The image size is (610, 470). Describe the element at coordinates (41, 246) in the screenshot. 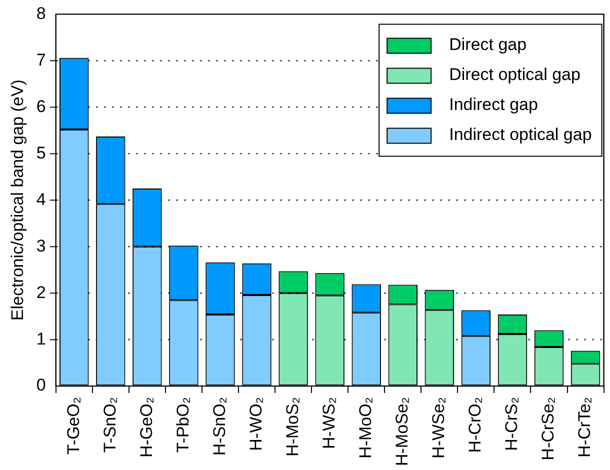

I see `y-tick-label: 3` at that location.